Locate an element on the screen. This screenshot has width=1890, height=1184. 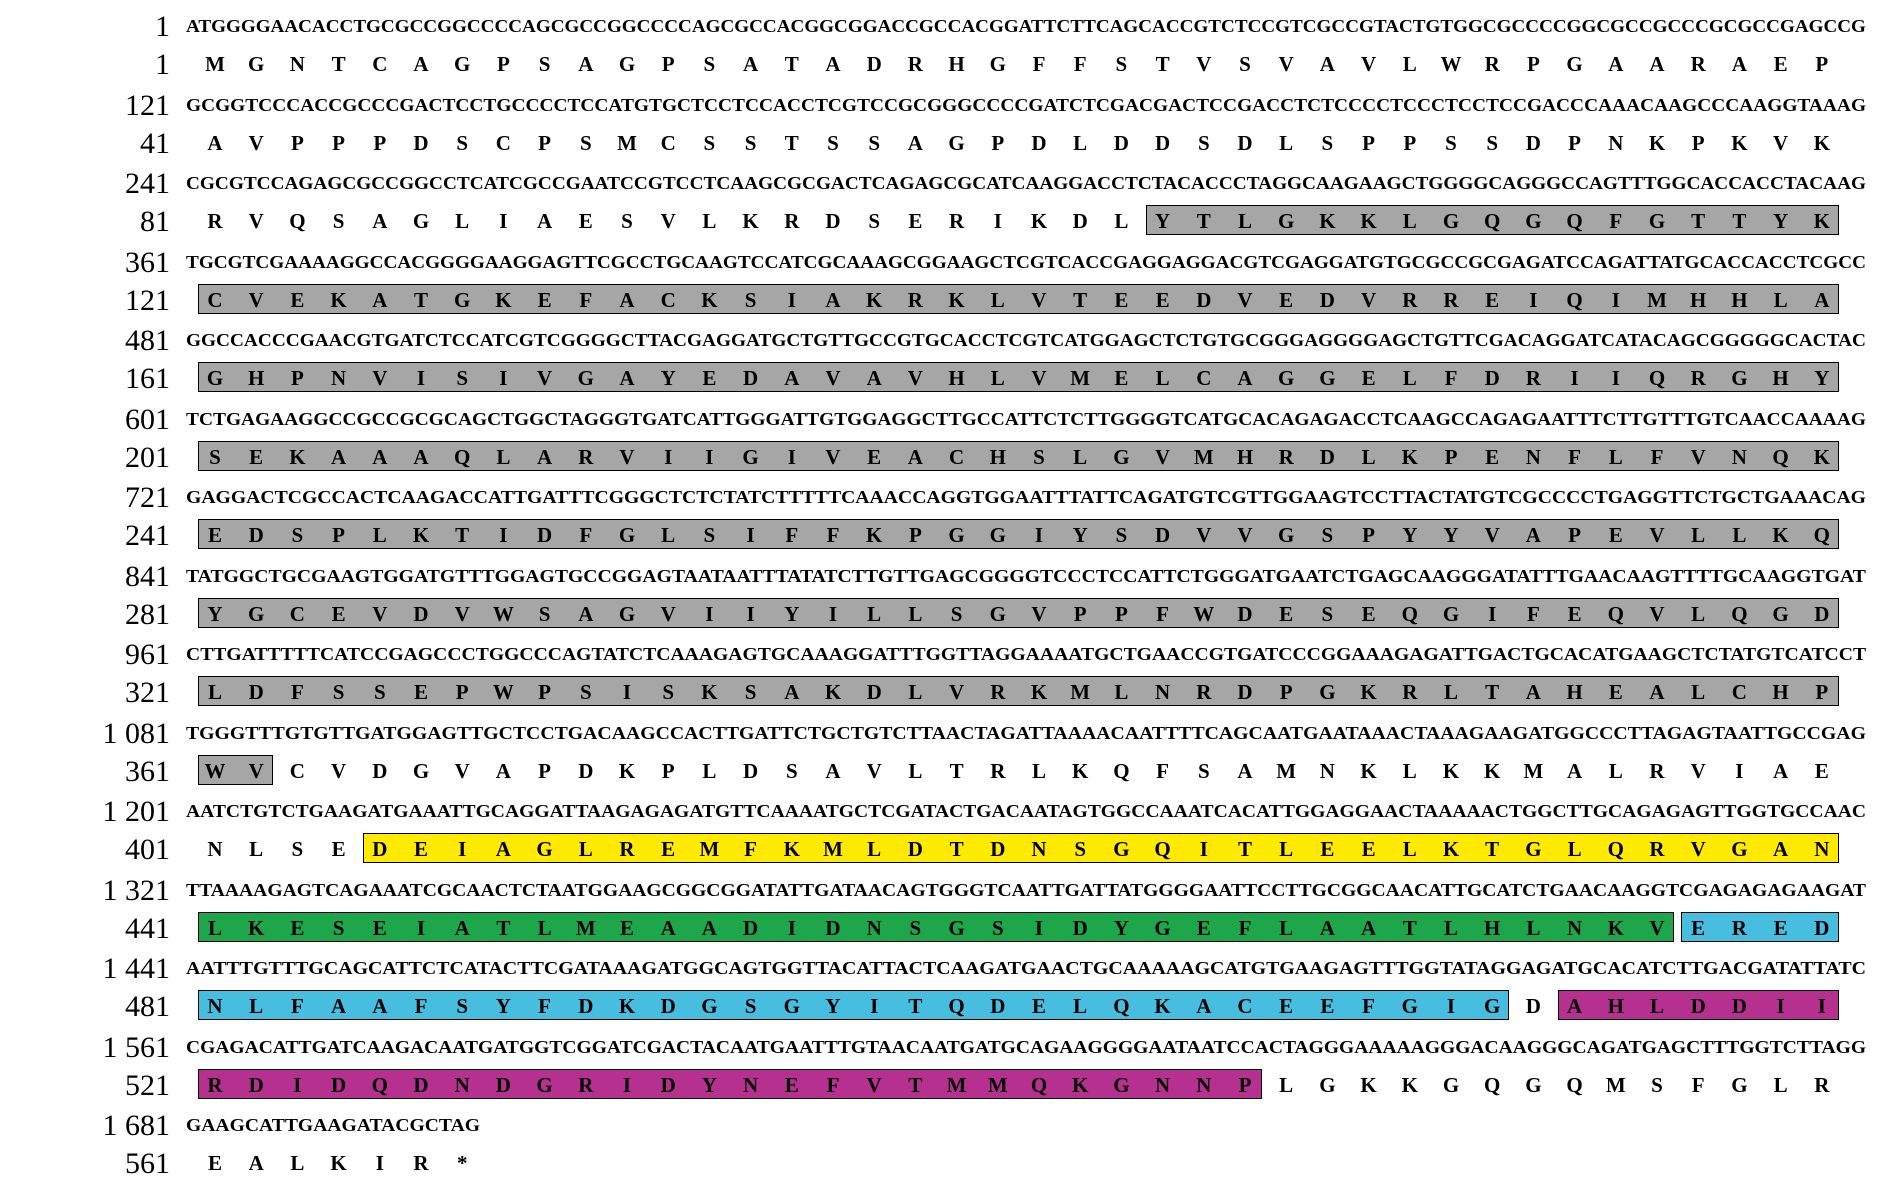
nucleotide-position: 121 is located at coordinates (147, 105).